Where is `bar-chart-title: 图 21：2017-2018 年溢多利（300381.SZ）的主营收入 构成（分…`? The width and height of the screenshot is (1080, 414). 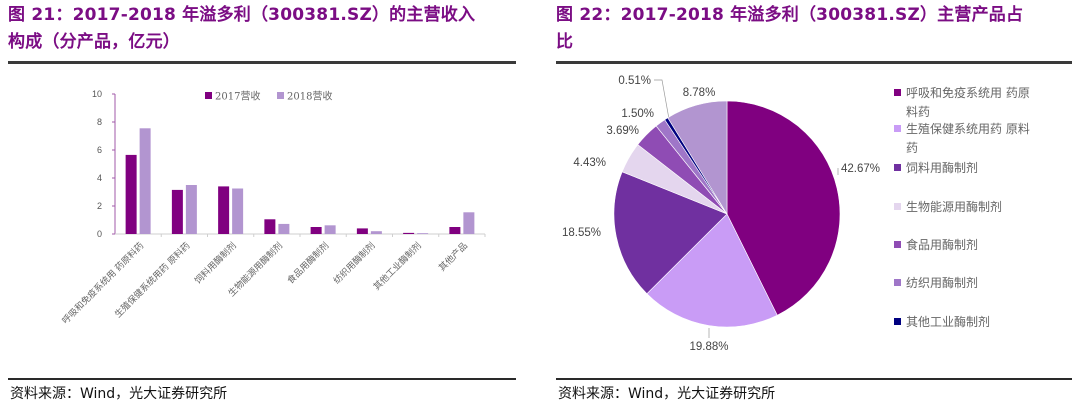 bar-chart-title: 图 21：2017-2018 年溢多利（300381.SZ）的主营收入 构成（分… is located at coordinates (265, 29).